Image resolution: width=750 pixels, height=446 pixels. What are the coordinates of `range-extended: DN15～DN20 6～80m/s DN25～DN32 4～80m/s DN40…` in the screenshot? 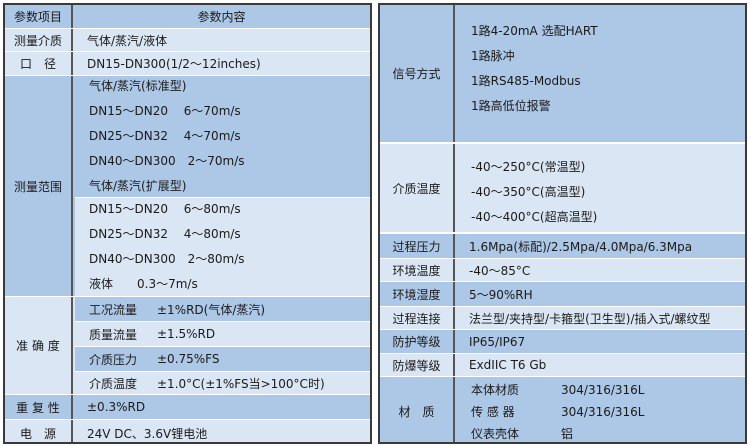 It's located at (222, 247).